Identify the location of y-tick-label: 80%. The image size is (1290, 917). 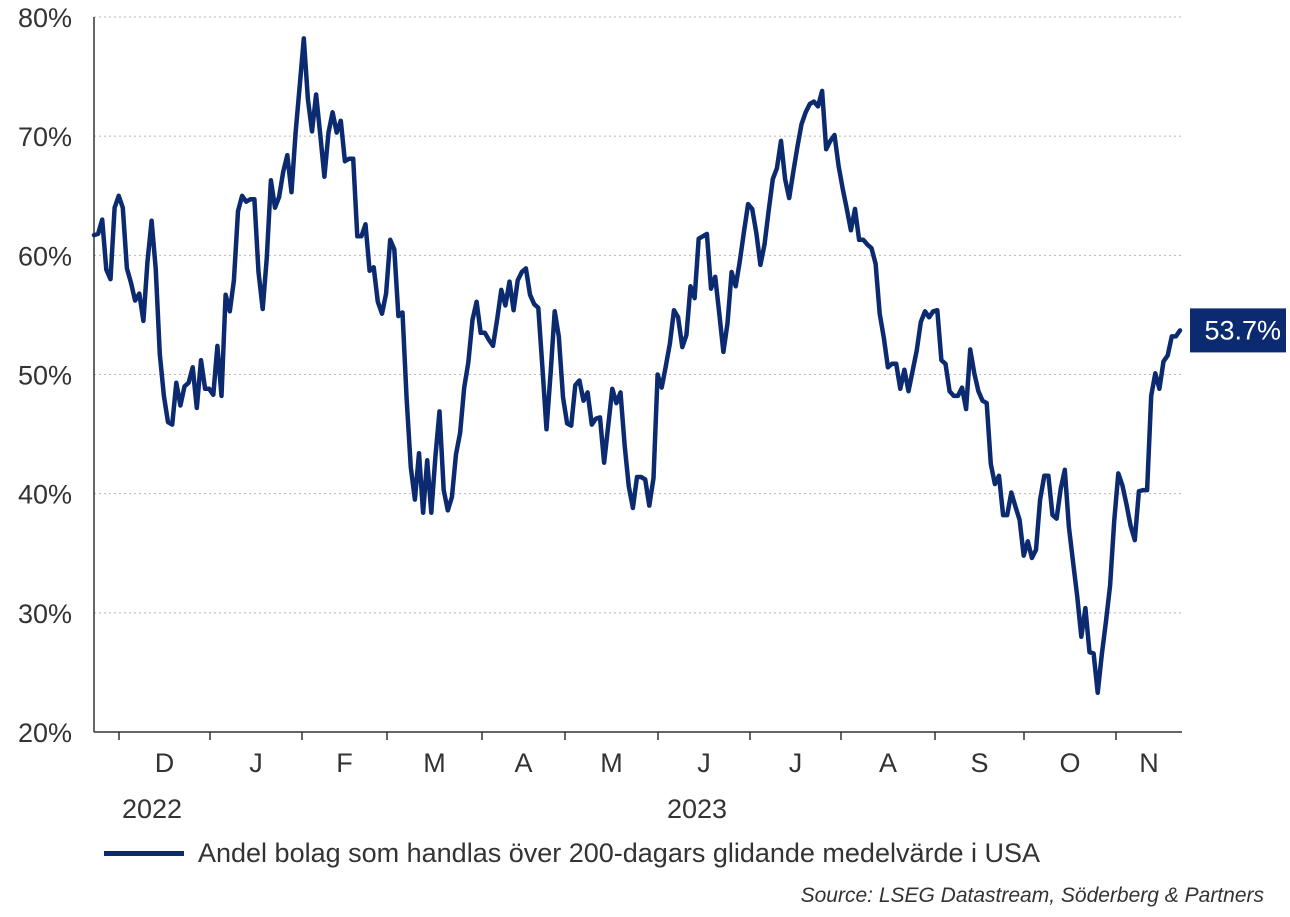
(45, 18).